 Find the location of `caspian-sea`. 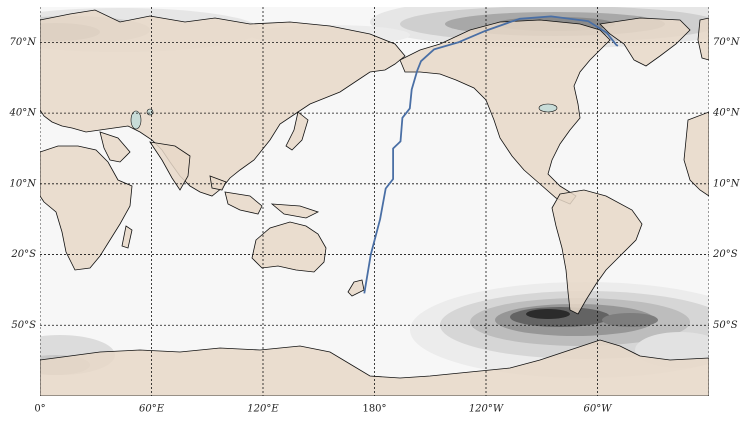

caspian-sea is located at coordinates (136, 120).